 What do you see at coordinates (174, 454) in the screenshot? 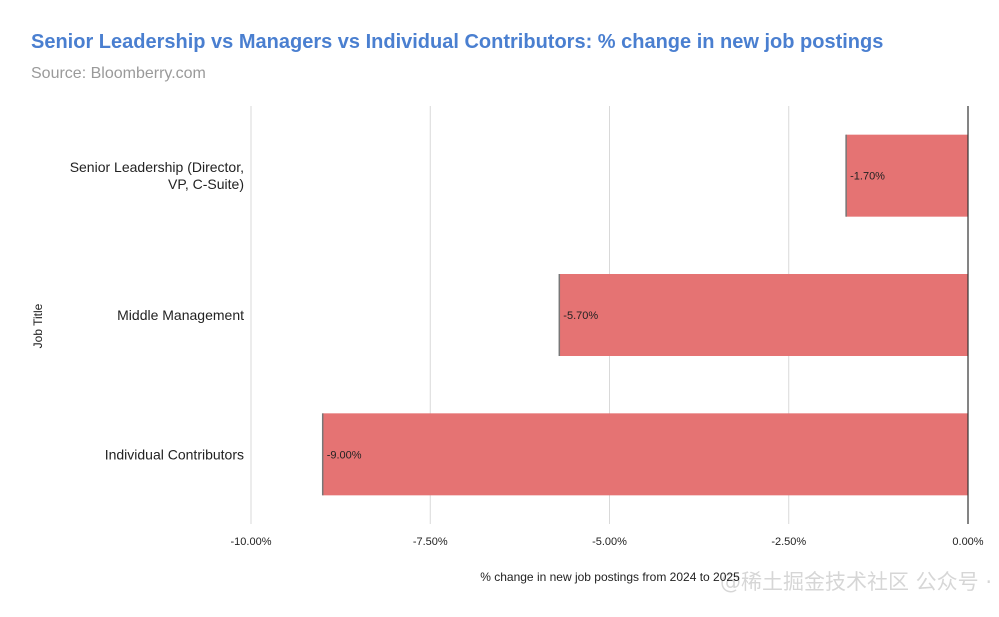
I see `category-label: Individual Contributors` at bounding box center [174, 454].